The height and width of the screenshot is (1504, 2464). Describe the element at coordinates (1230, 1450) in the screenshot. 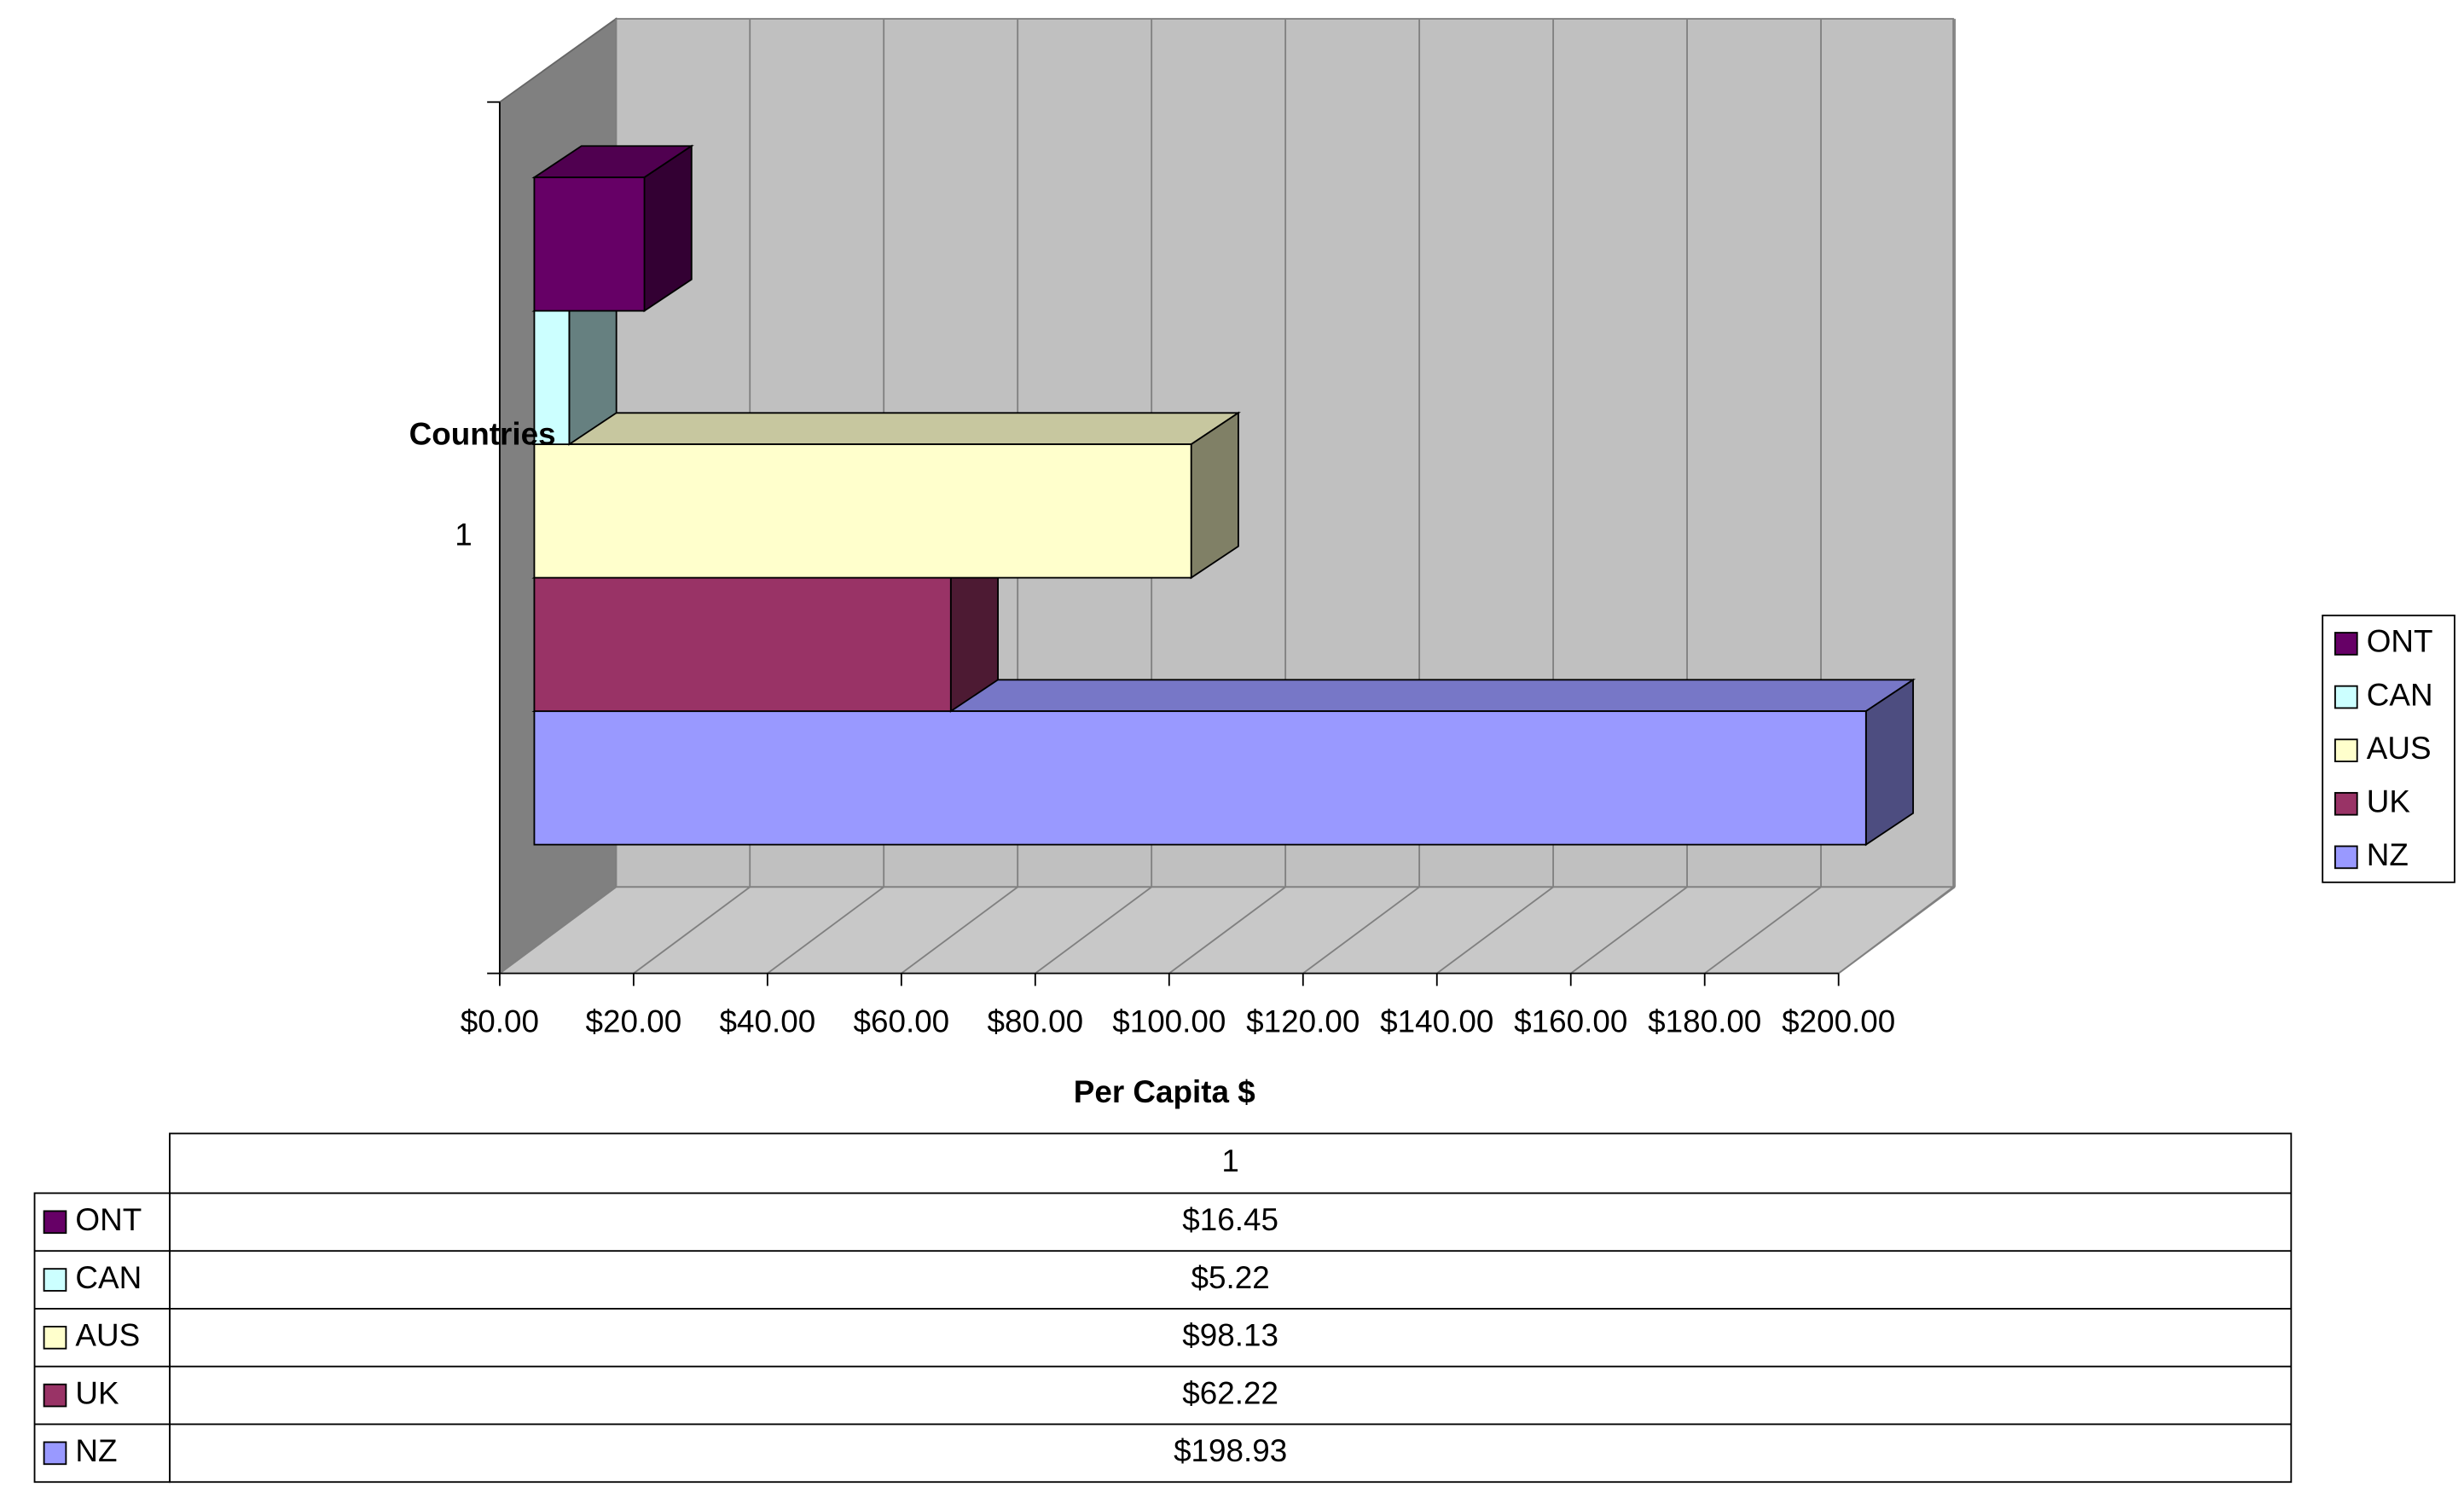

I see `table-value: $198.93` at that location.